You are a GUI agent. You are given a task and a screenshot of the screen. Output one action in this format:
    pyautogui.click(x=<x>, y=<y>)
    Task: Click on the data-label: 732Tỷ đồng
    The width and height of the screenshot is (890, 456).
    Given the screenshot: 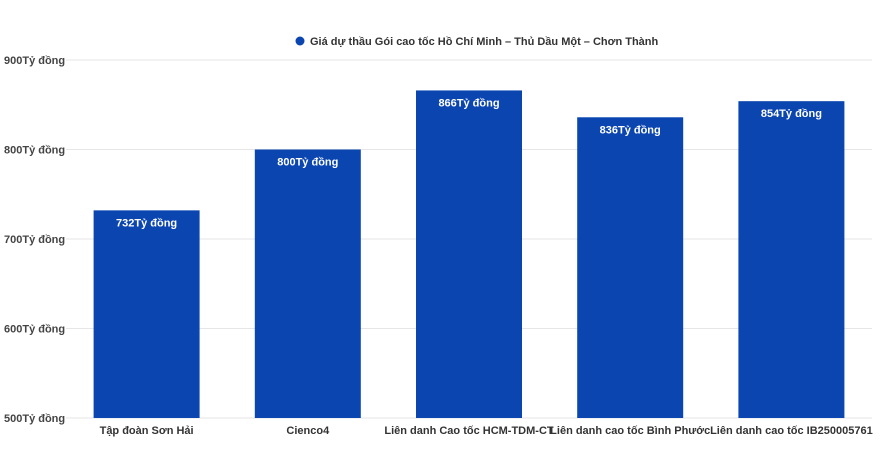 What is the action you would take?
    pyautogui.click(x=146, y=223)
    